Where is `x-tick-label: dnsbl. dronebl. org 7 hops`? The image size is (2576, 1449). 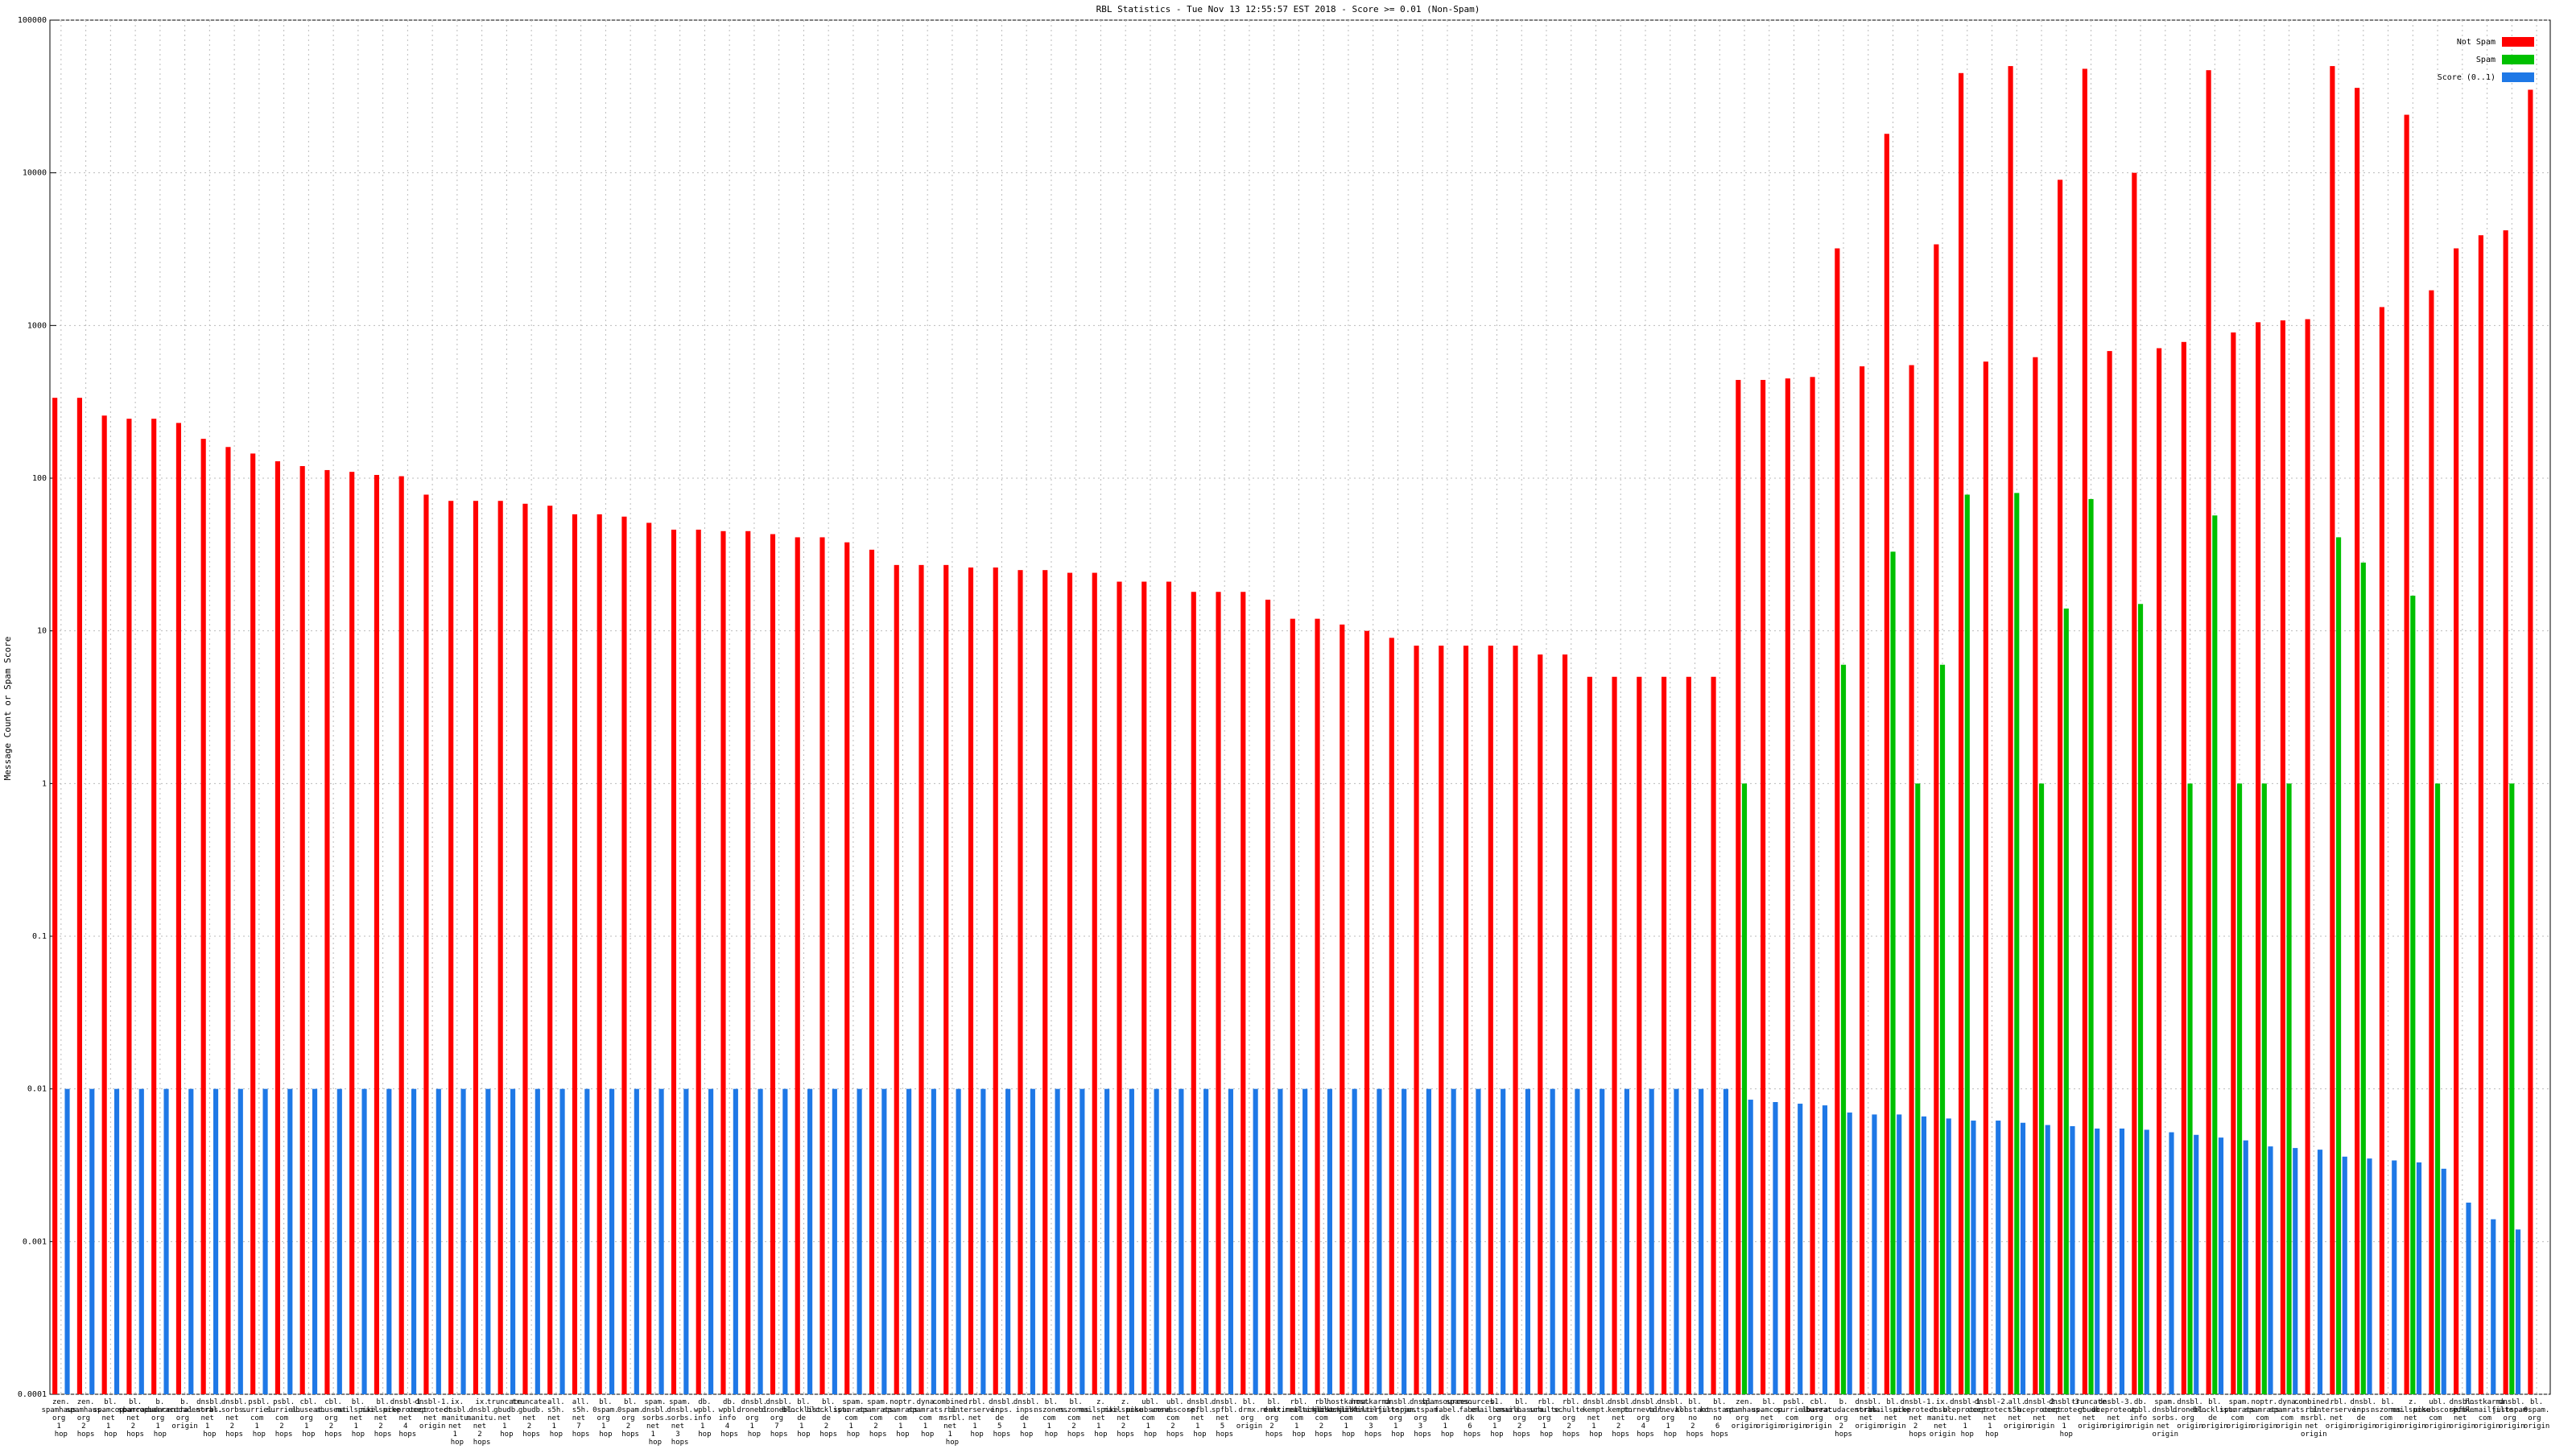 x-tick-label: dnsbl. dronebl. org 7 hops is located at coordinates (779, 1418).